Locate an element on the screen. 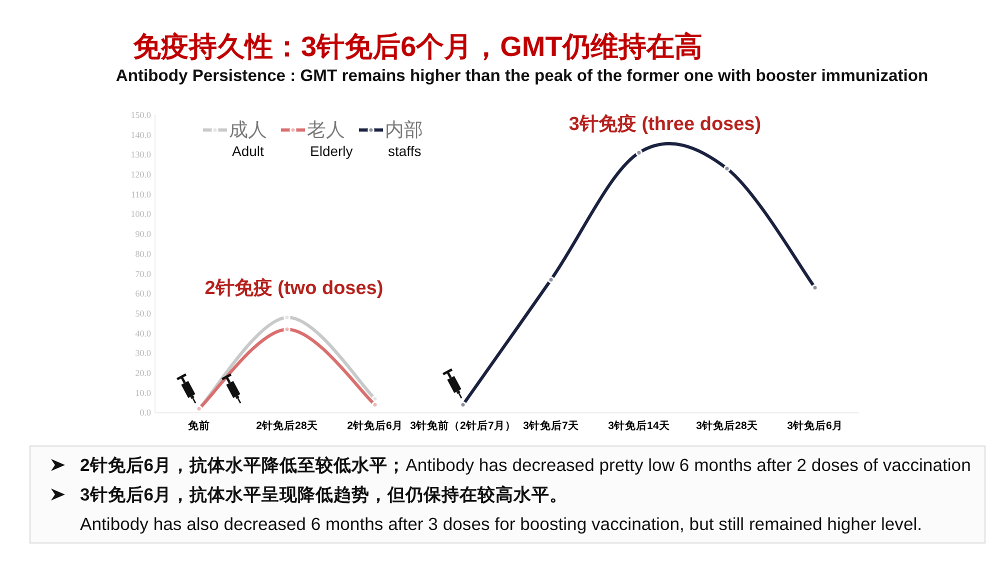 This screenshot has height=563, width=1000. y-tick-label: 0.0 is located at coordinates (146, 413).